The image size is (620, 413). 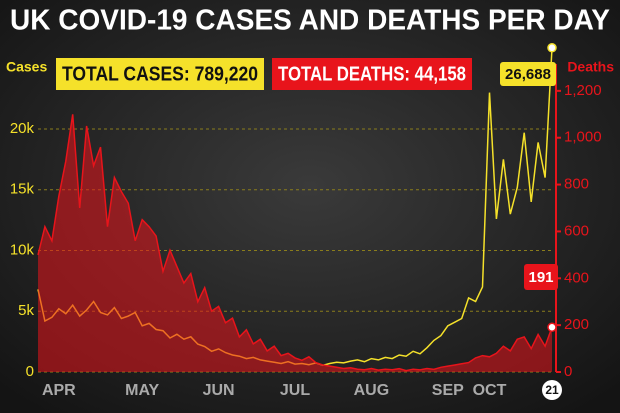 What do you see at coordinates (310, 21) in the screenshot?
I see `chart-title: UK COVID-19 CASES AND DEATHS PER DAY` at bounding box center [310, 21].